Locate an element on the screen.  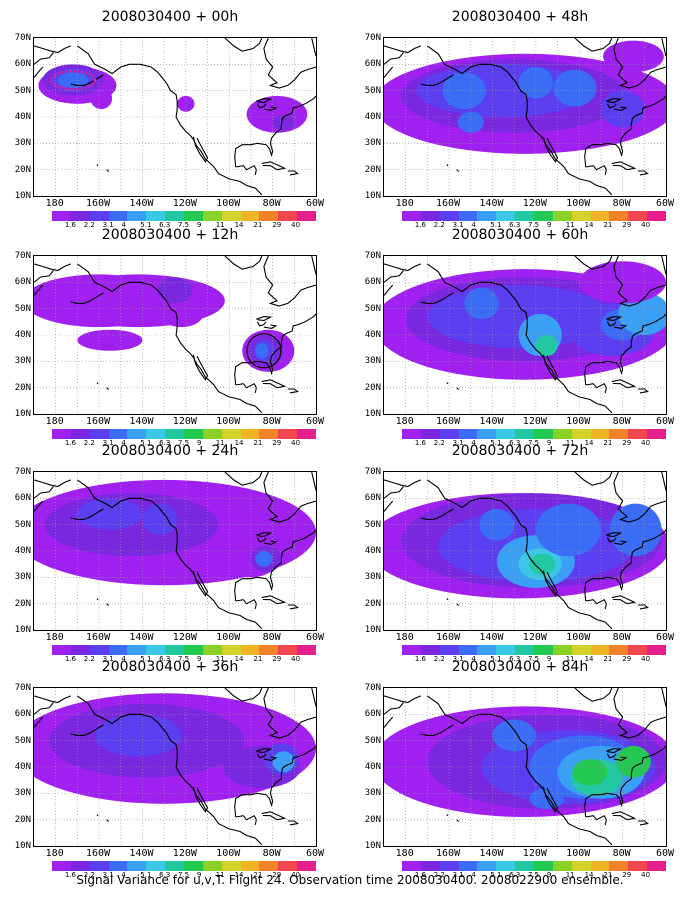
lon-tick-label: 60W is located at coordinates (315, 853).